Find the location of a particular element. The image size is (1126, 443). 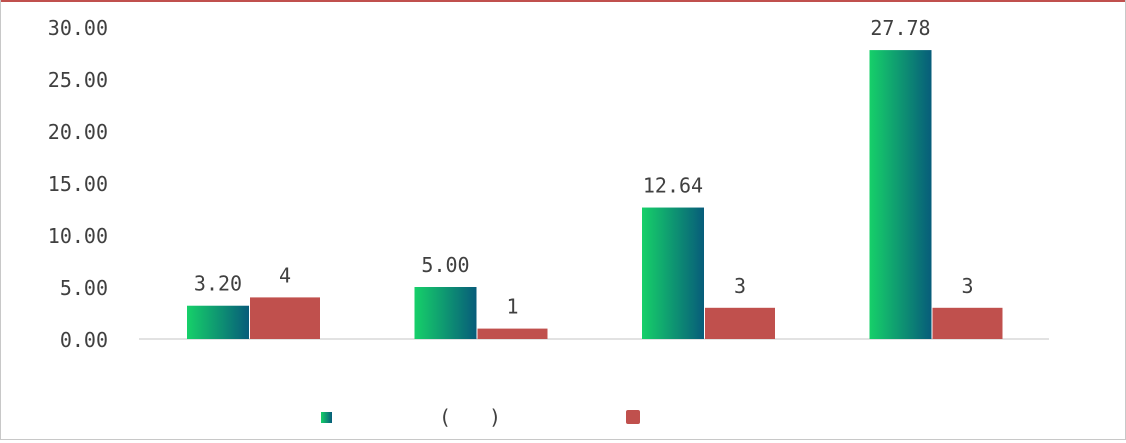

data-label-series-1: 3.20 is located at coordinates (218, 284).